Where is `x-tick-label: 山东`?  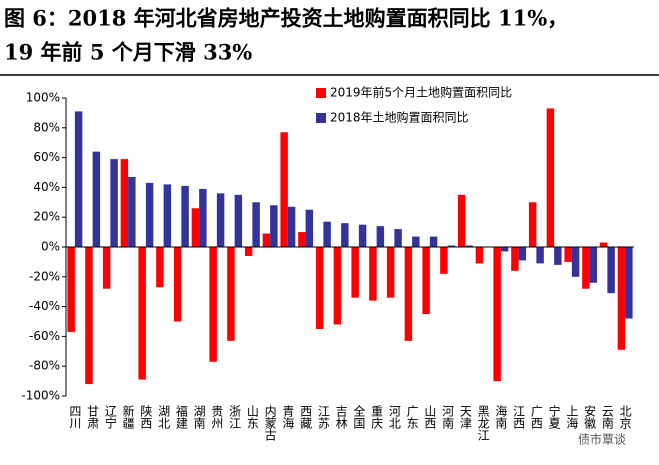 x-tick-label: 山东 is located at coordinates (252, 417).